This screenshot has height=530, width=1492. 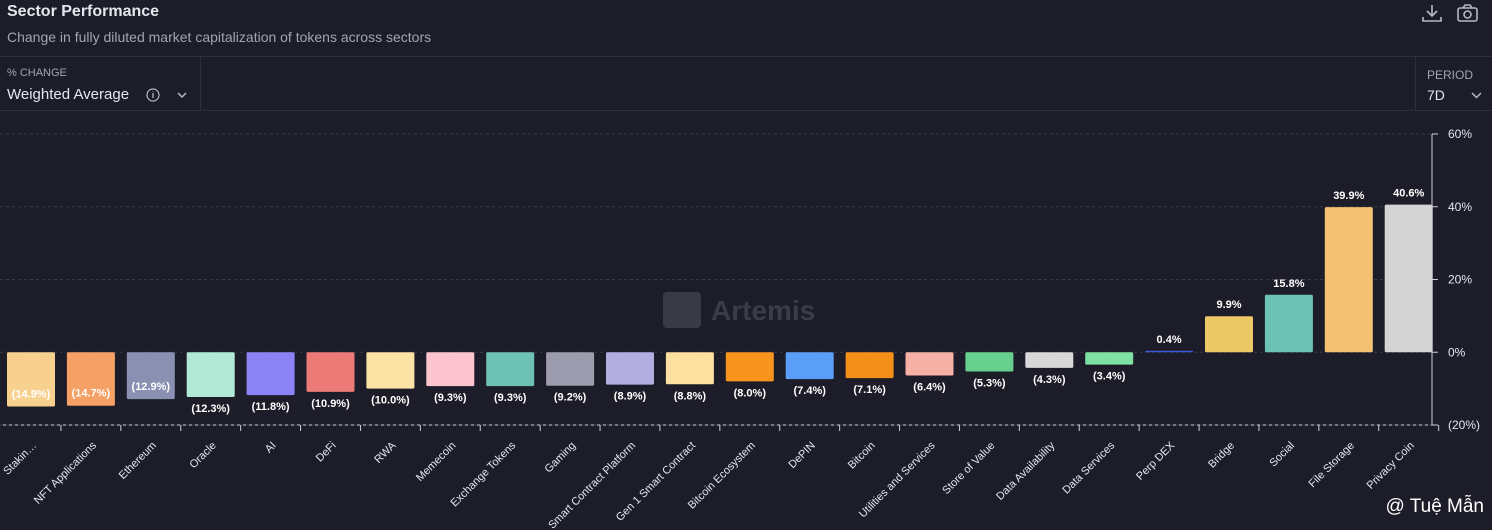 I want to click on value-label: (14.7%), so click(x=91, y=394).